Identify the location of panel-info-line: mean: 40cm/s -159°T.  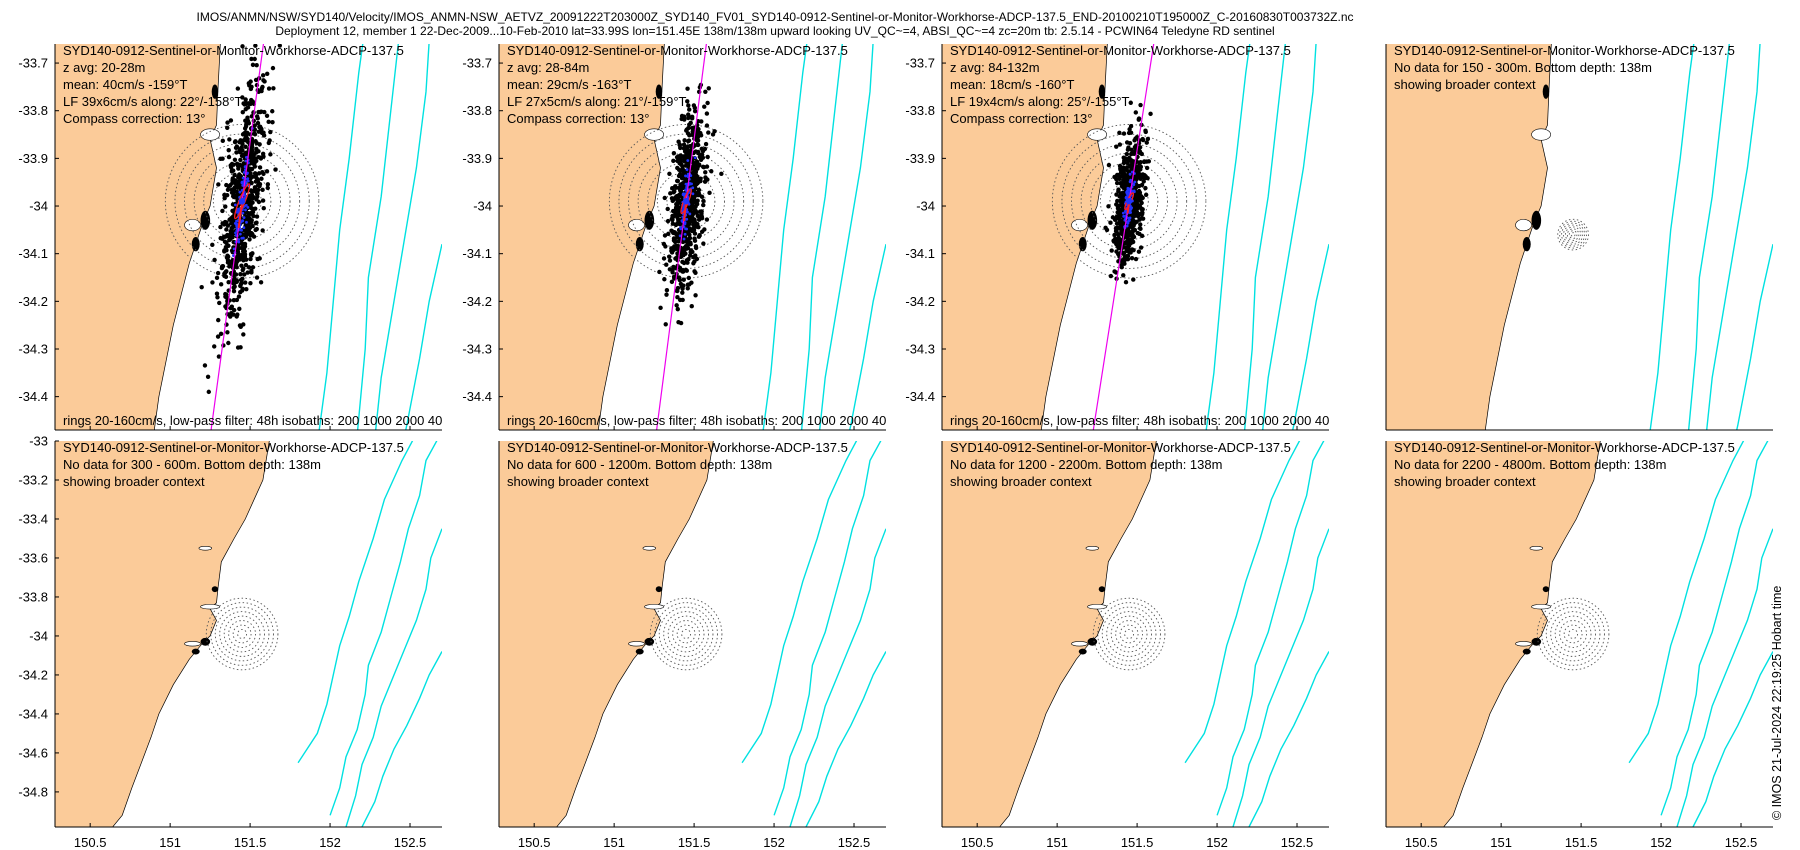
(125, 84).